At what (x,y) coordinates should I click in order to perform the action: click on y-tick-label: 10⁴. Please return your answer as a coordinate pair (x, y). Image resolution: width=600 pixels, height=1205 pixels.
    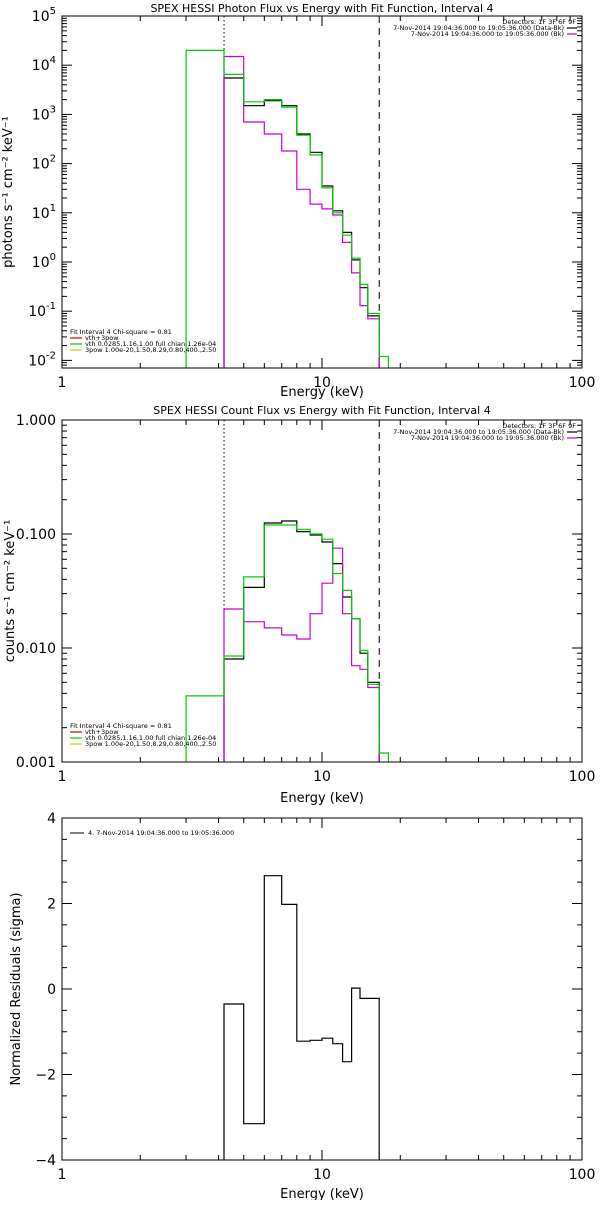
    Looking at the image, I should click on (44, 64).